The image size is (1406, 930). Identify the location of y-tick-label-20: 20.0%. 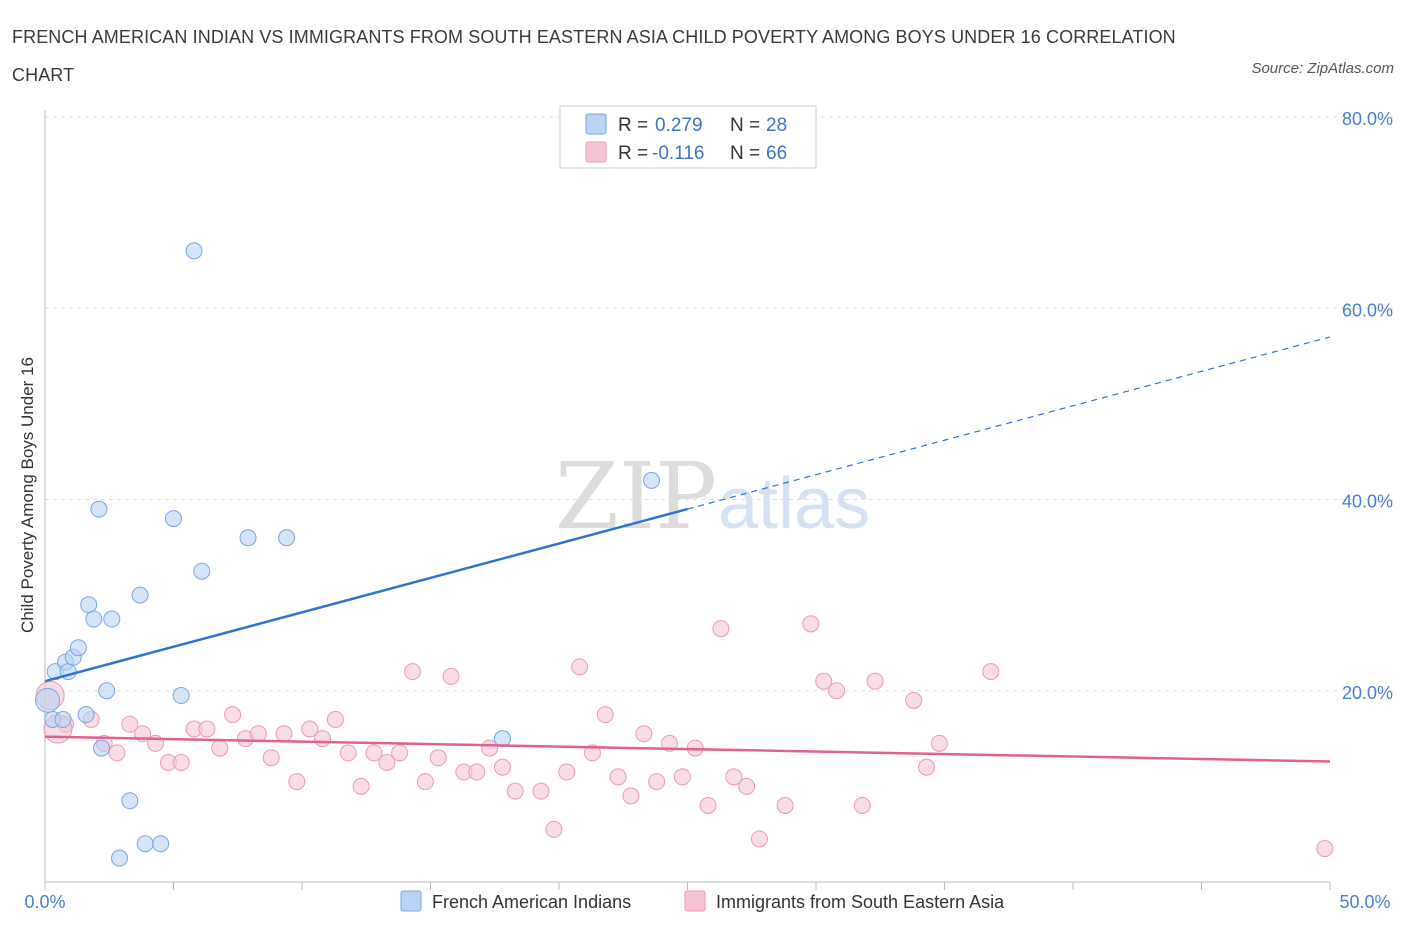
(1367, 693).